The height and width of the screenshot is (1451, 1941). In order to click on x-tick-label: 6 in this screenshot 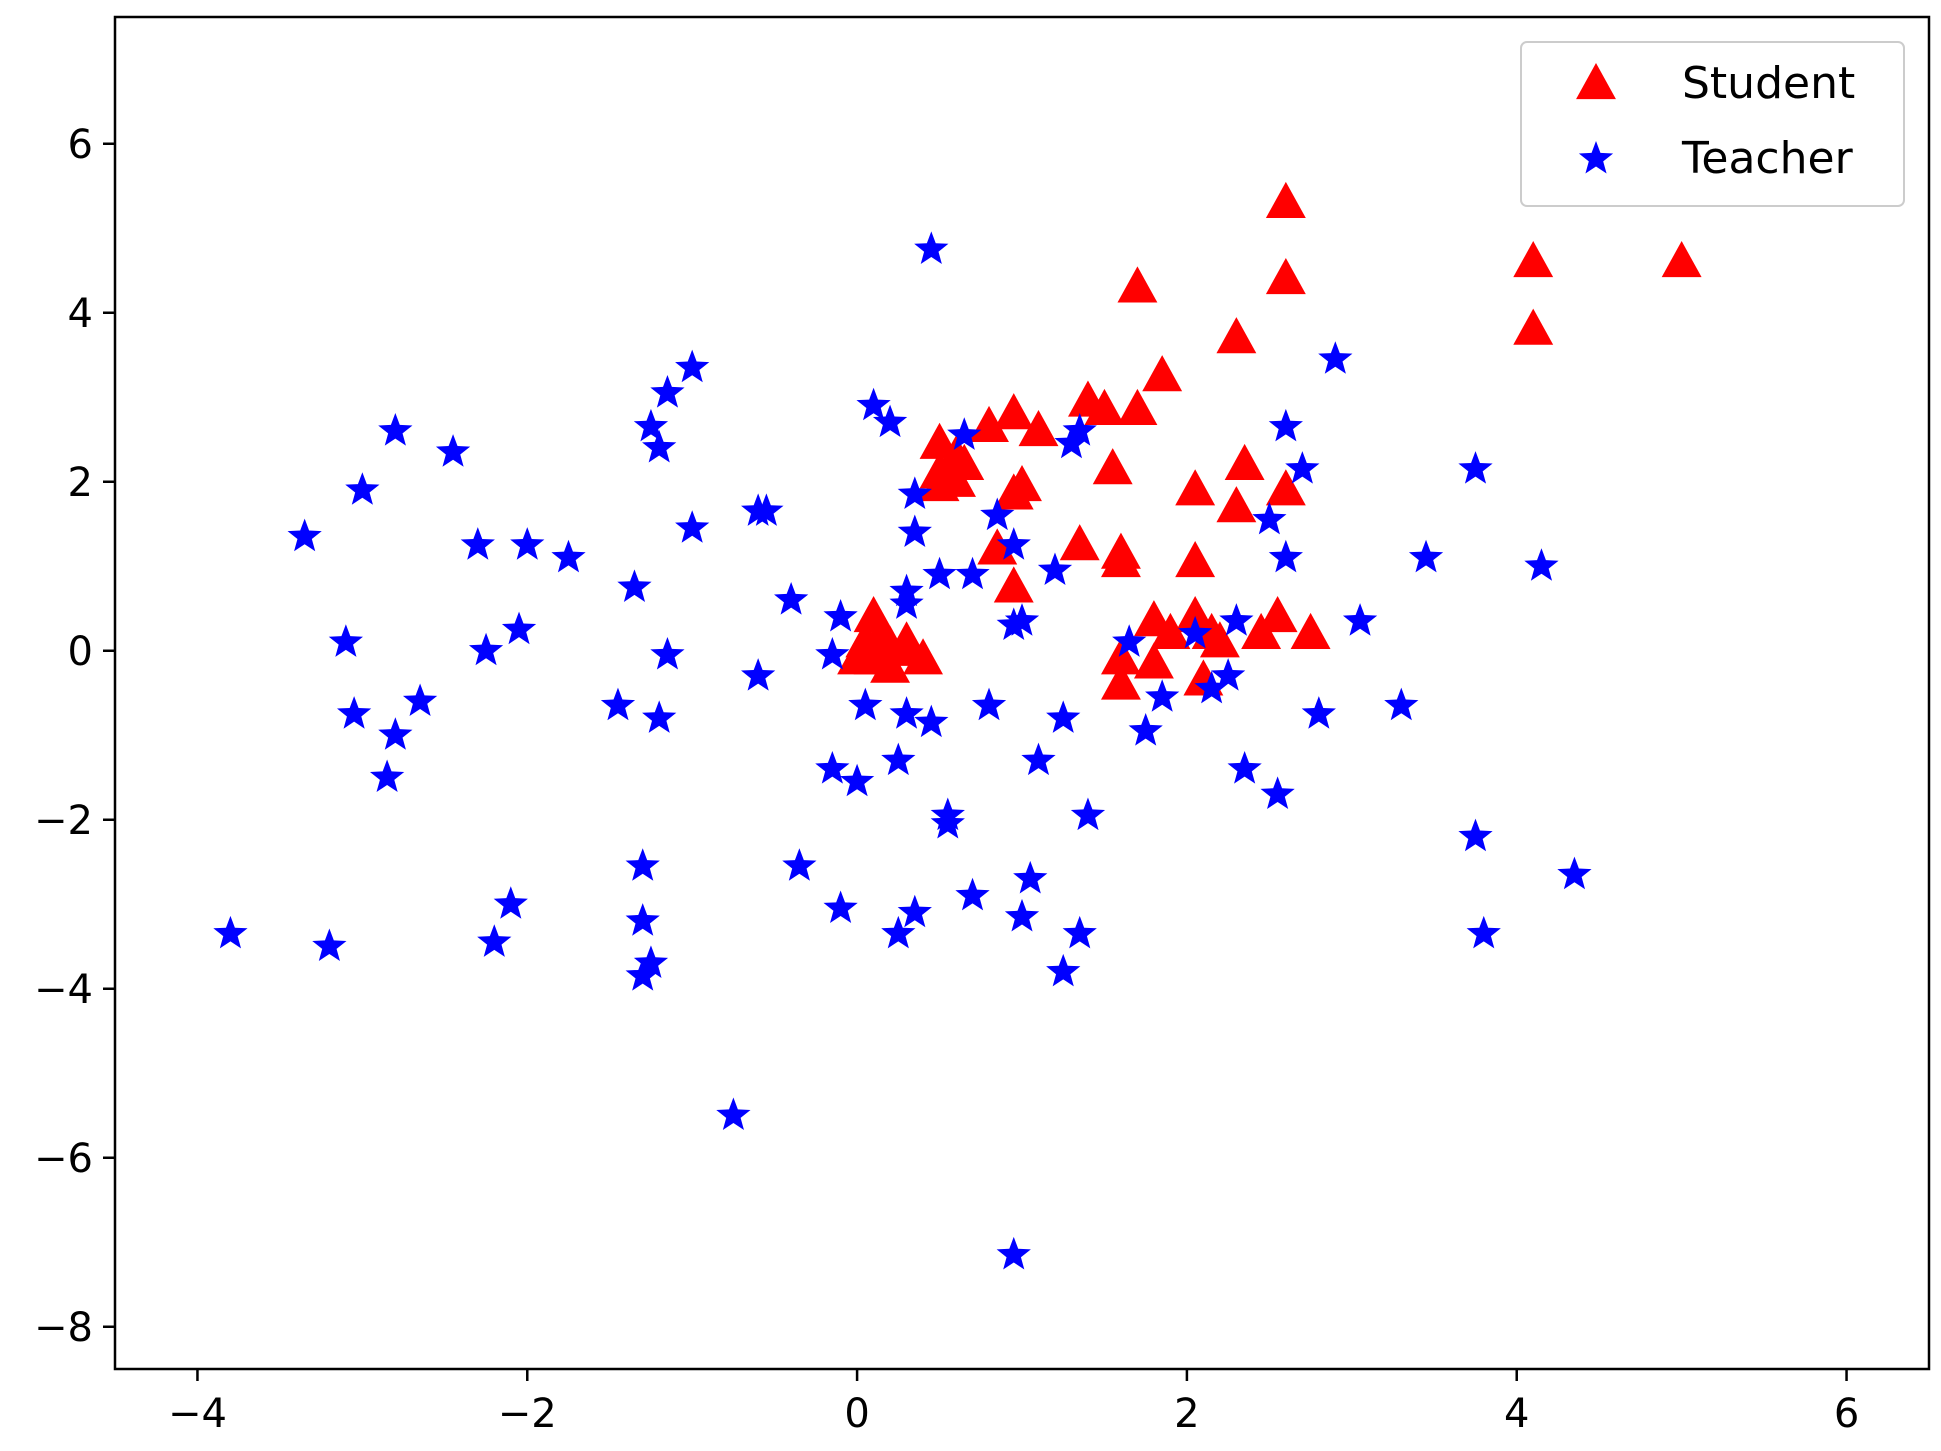, I will do `click(1846, 1414)`.